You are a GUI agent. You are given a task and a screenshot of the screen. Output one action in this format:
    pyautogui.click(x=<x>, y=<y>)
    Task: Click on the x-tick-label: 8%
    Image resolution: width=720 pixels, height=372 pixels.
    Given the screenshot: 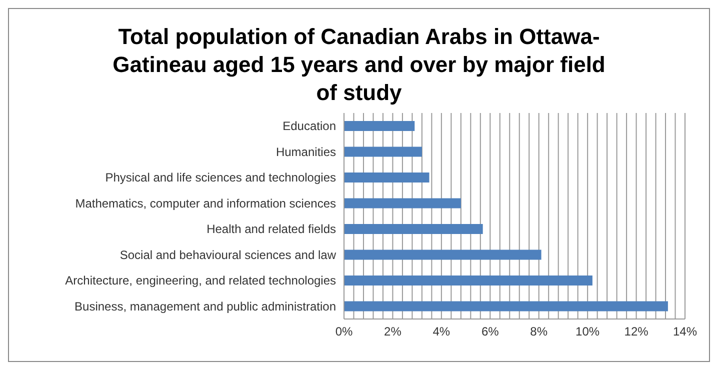 What is the action you would take?
    pyautogui.click(x=539, y=331)
    